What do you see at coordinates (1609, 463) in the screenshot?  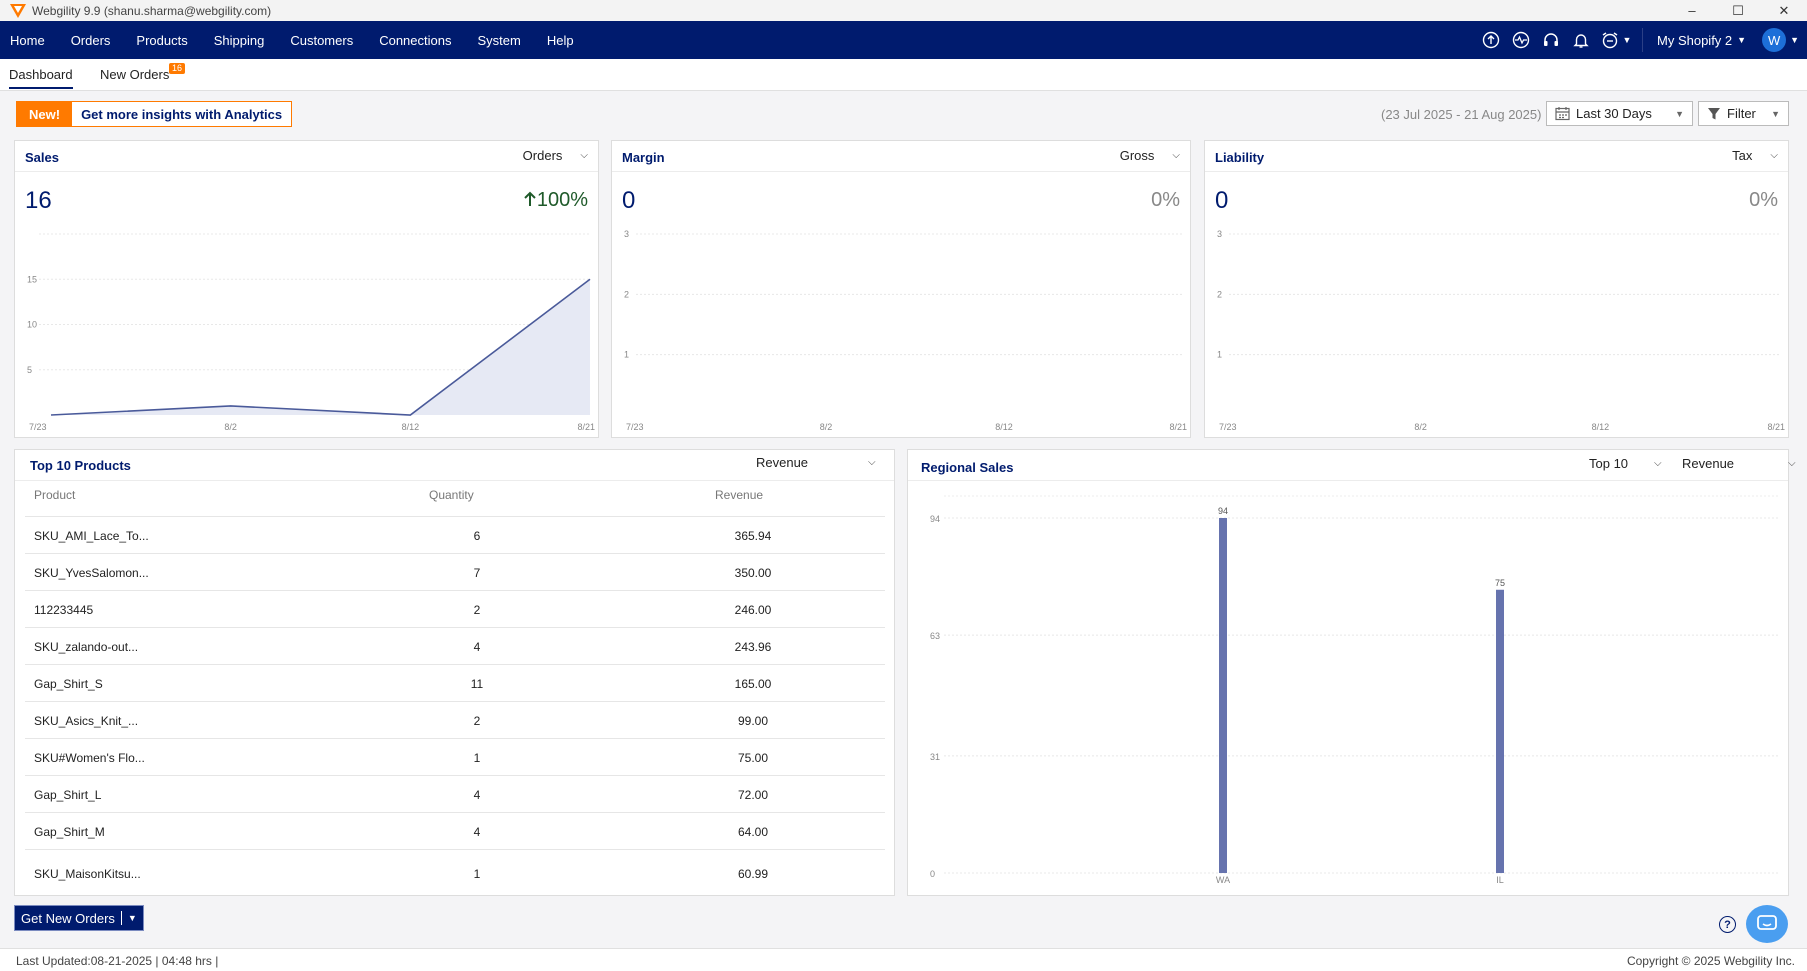 I see `regional-limit-label: Top 10` at bounding box center [1609, 463].